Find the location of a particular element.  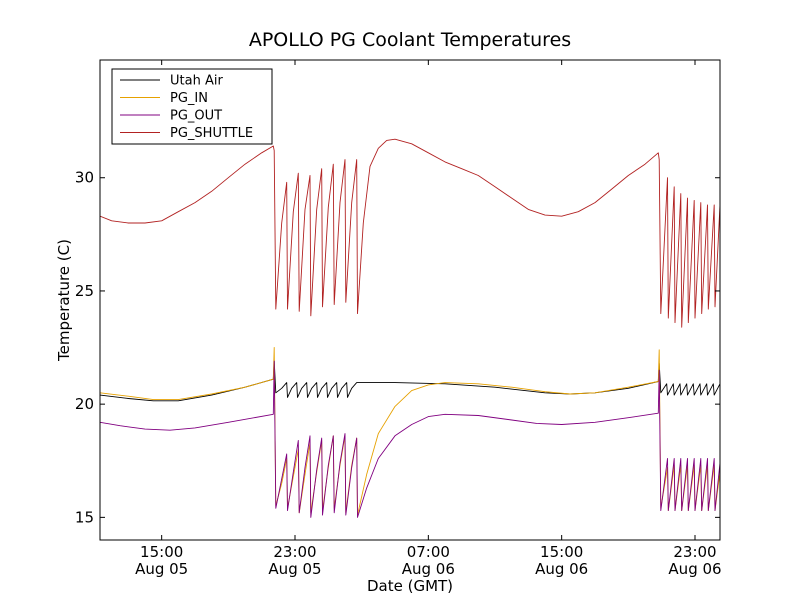

legend-label: PG_OUT is located at coordinates (196, 116).